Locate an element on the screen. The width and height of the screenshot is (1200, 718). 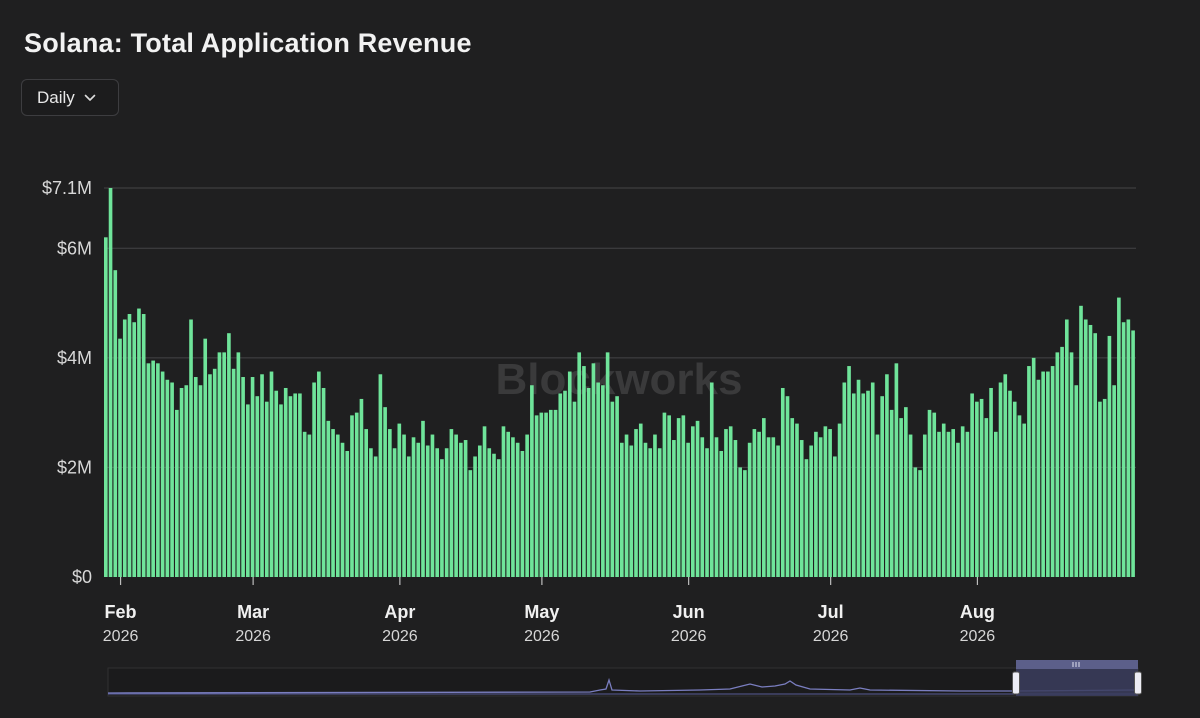
navigator-scrollbar is located at coordinates (1077, 664).